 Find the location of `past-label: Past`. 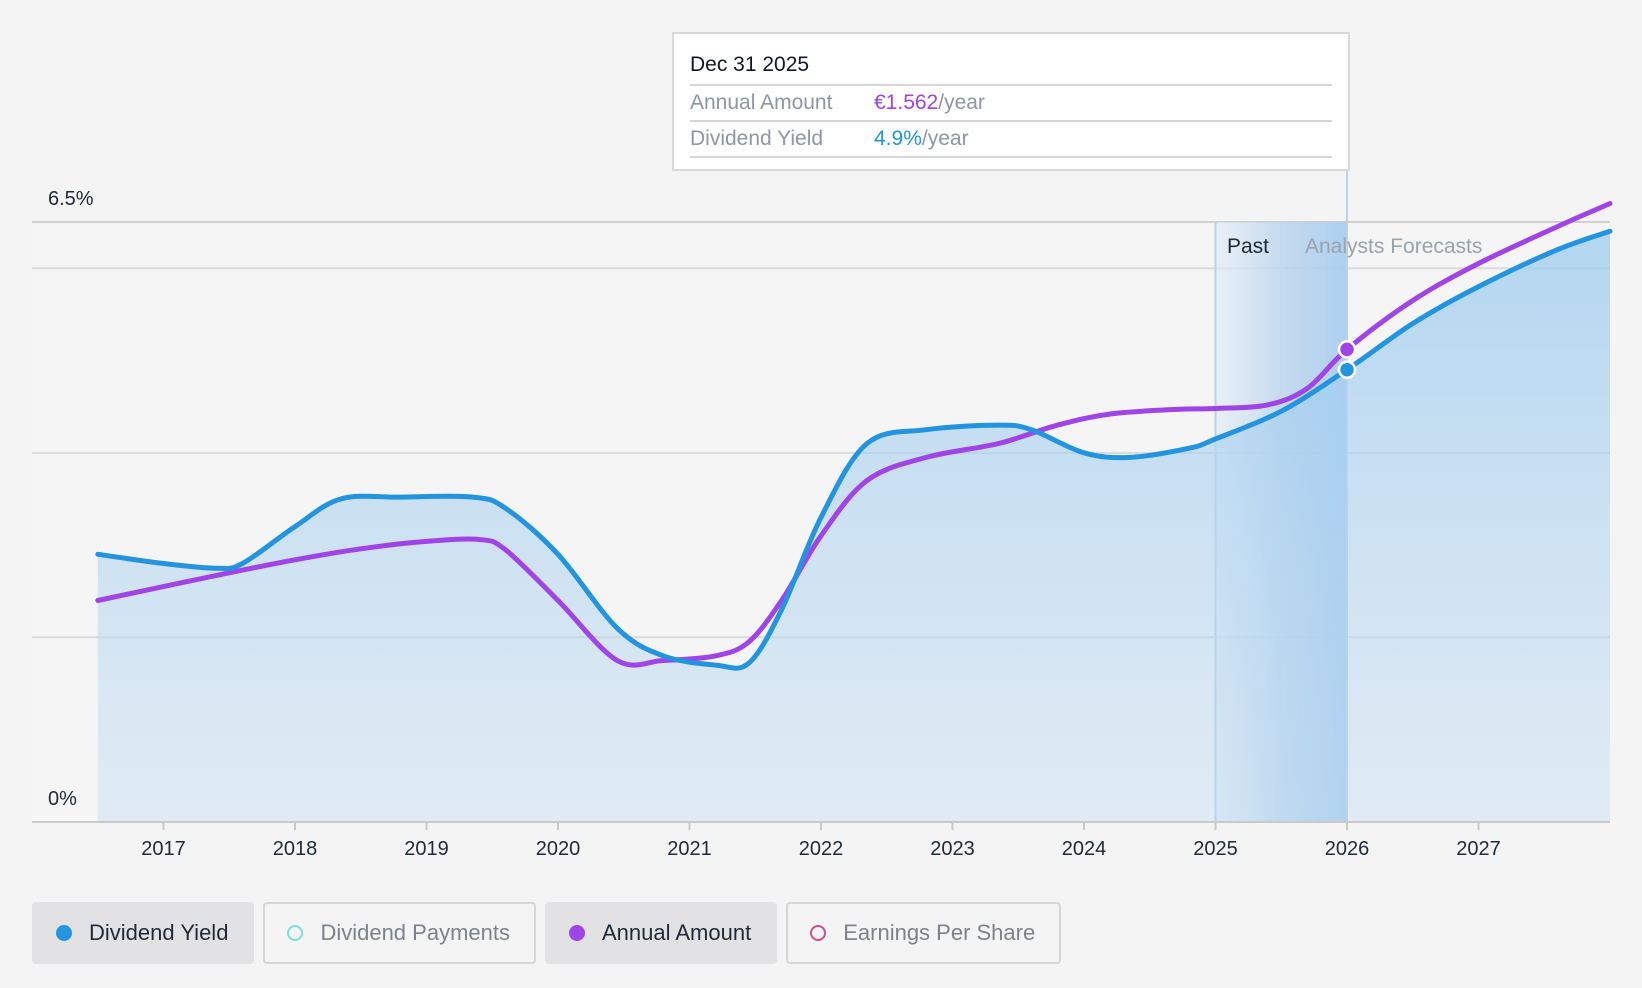

past-label: Past is located at coordinates (1248, 246).